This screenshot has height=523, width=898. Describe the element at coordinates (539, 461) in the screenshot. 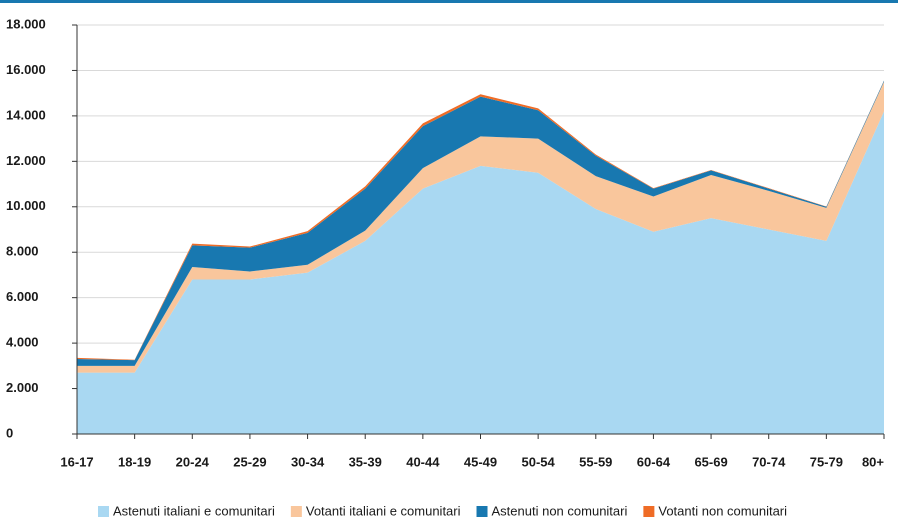

I see `x-tick-label: 50-54` at that location.